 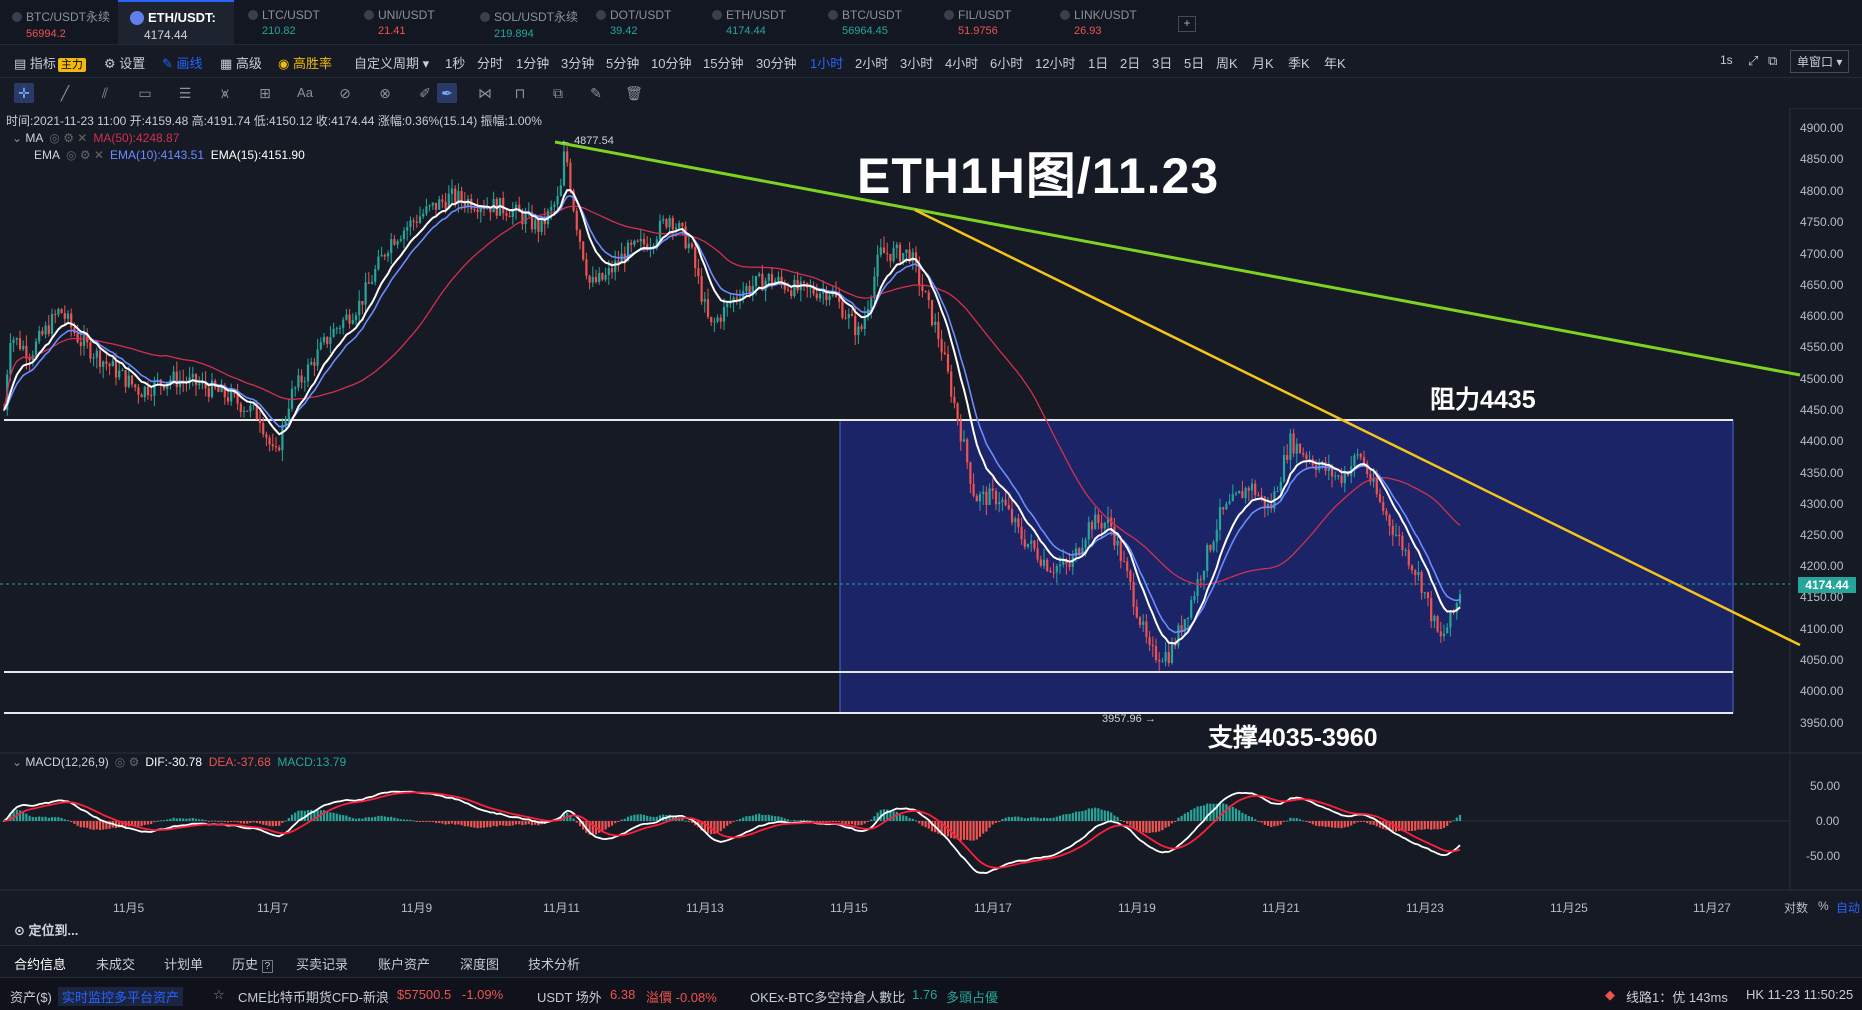 I want to click on tab-eth: ETH/USDT 4174.44, so click(x=758, y=22).